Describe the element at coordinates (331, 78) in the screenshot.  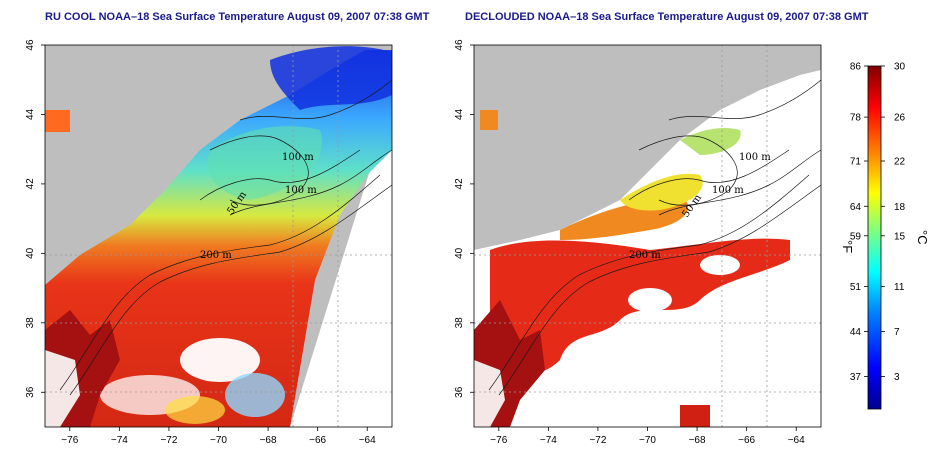
I see `cold-water-gulf-of-maine` at that location.